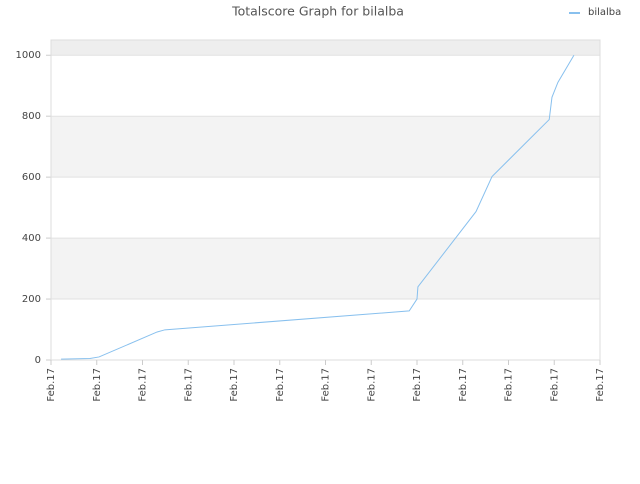 The height and width of the screenshot is (484, 640). What do you see at coordinates (31, 116) in the screenshot?
I see `y-tick-label: 800` at bounding box center [31, 116].